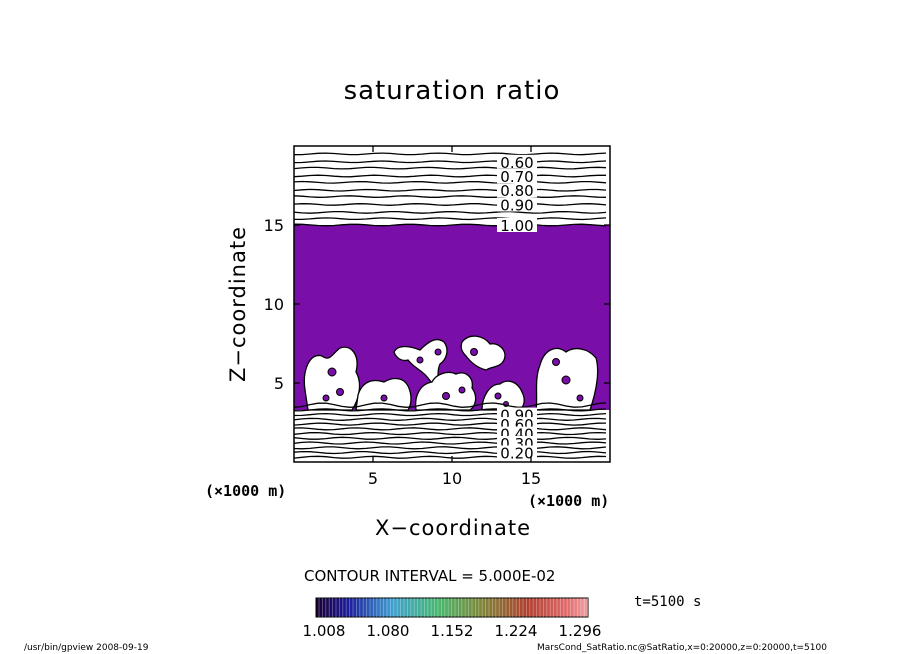 The image size is (904, 654). What do you see at coordinates (668, 602) in the screenshot?
I see `time-label: t=5100 s` at bounding box center [668, 602].